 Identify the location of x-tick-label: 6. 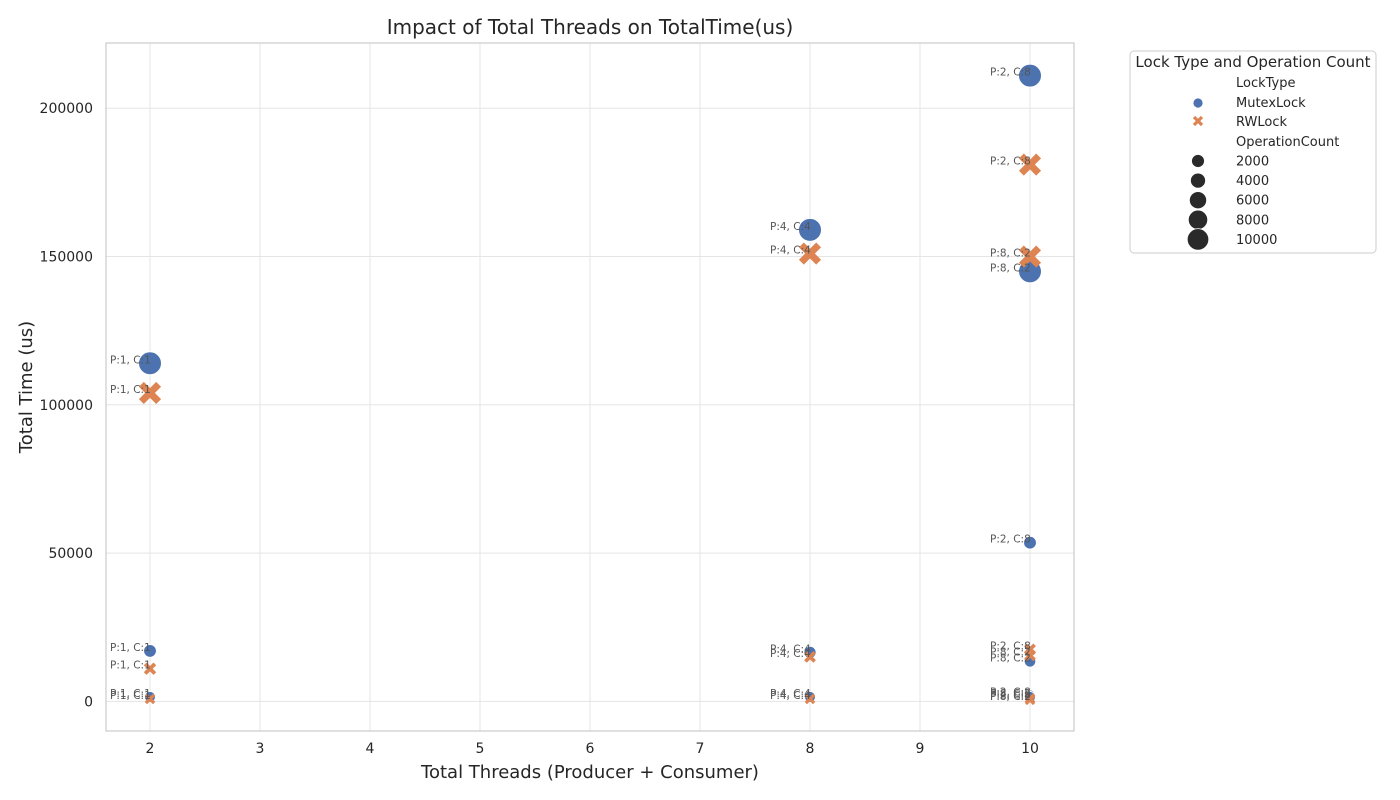
(590, 749).